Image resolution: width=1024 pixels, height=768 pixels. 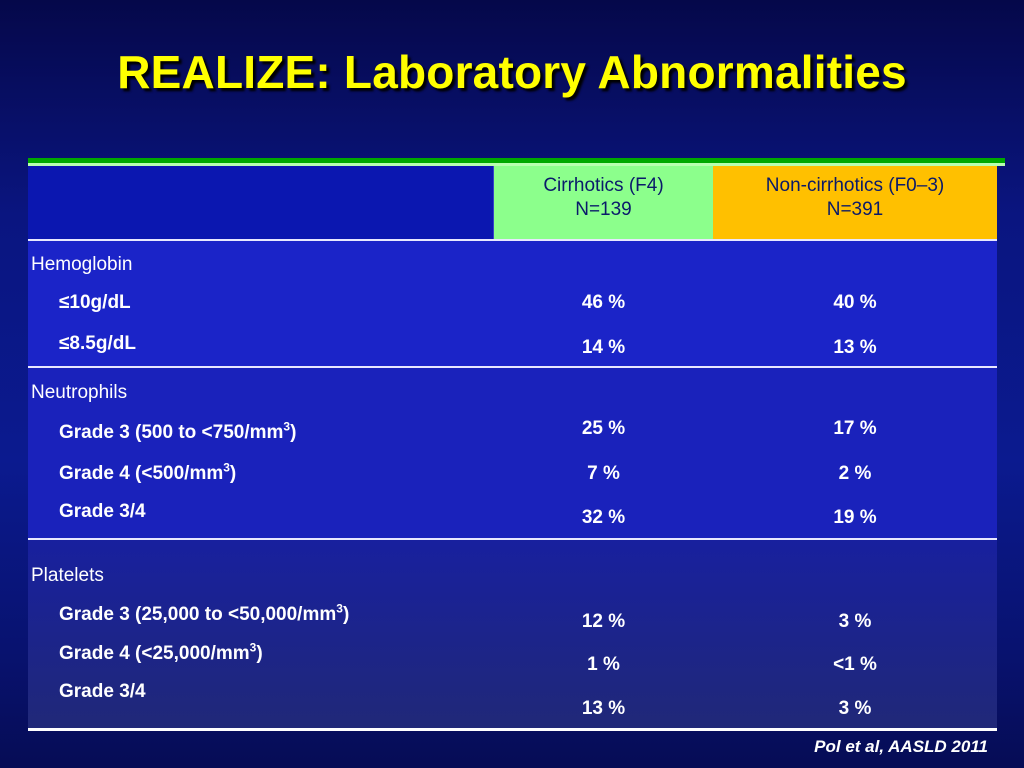 What do you see at coordinates (82, 264) in the screenshot?
I see `group-label-hemoglobin: Hemoglobin` at bounding box center [82, 264].